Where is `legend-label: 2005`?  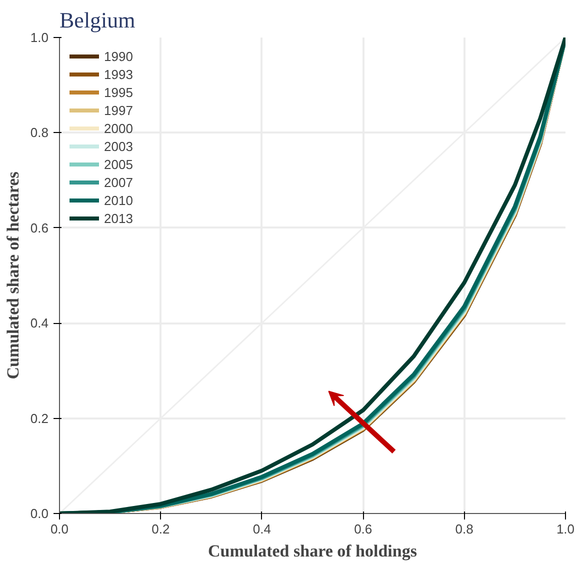
legend-label: 2005 is located at coordinates (118, 164).